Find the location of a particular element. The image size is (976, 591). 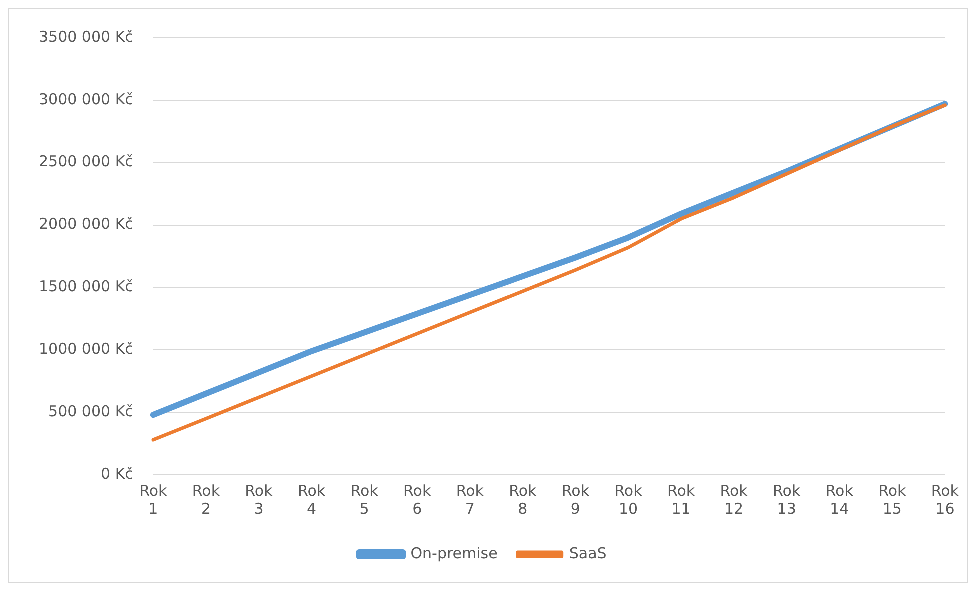

x-tick-label: Rok 6 is located at coordinates (418, 500).